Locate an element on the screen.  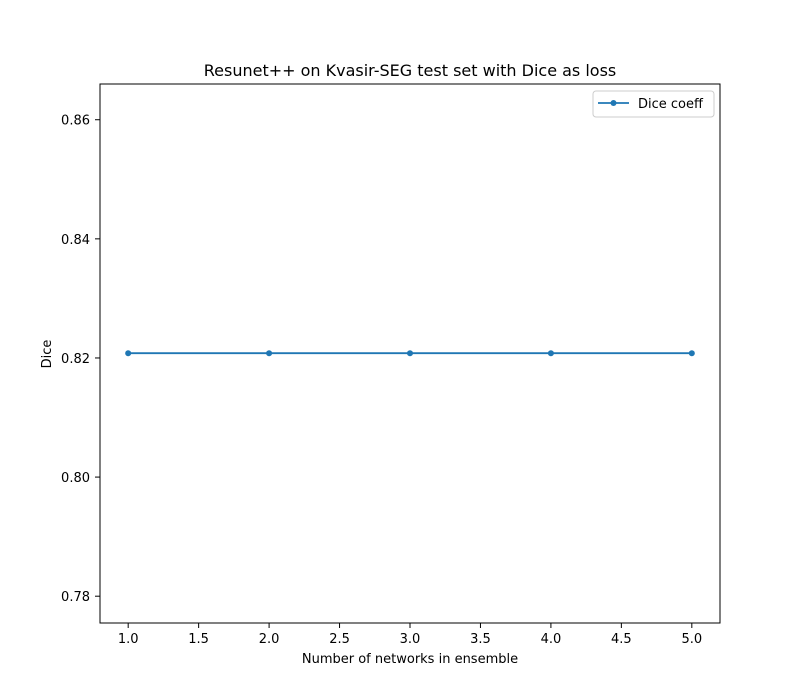
series-layer is located at coordinates (410, 353).